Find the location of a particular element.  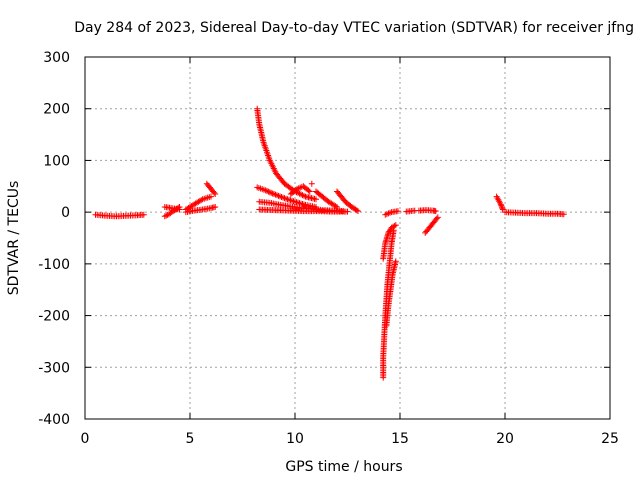

y-tick-label: -400 is located at coordinates (54, 420).